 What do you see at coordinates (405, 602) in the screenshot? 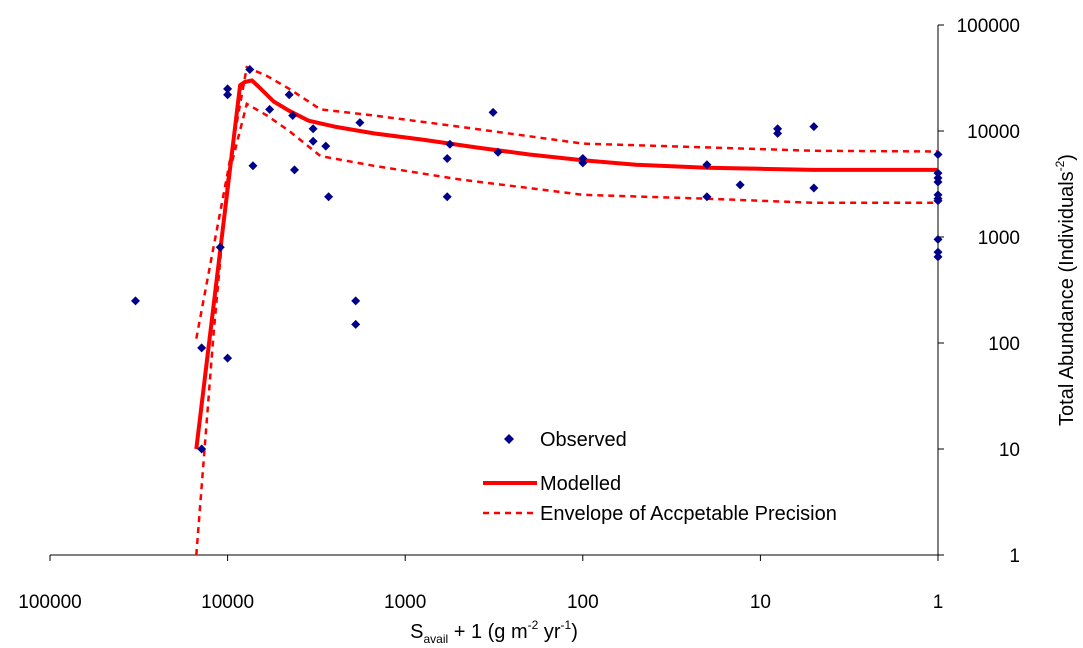
I see `x-tick-label: 1000` at bounding box center [405, 602].